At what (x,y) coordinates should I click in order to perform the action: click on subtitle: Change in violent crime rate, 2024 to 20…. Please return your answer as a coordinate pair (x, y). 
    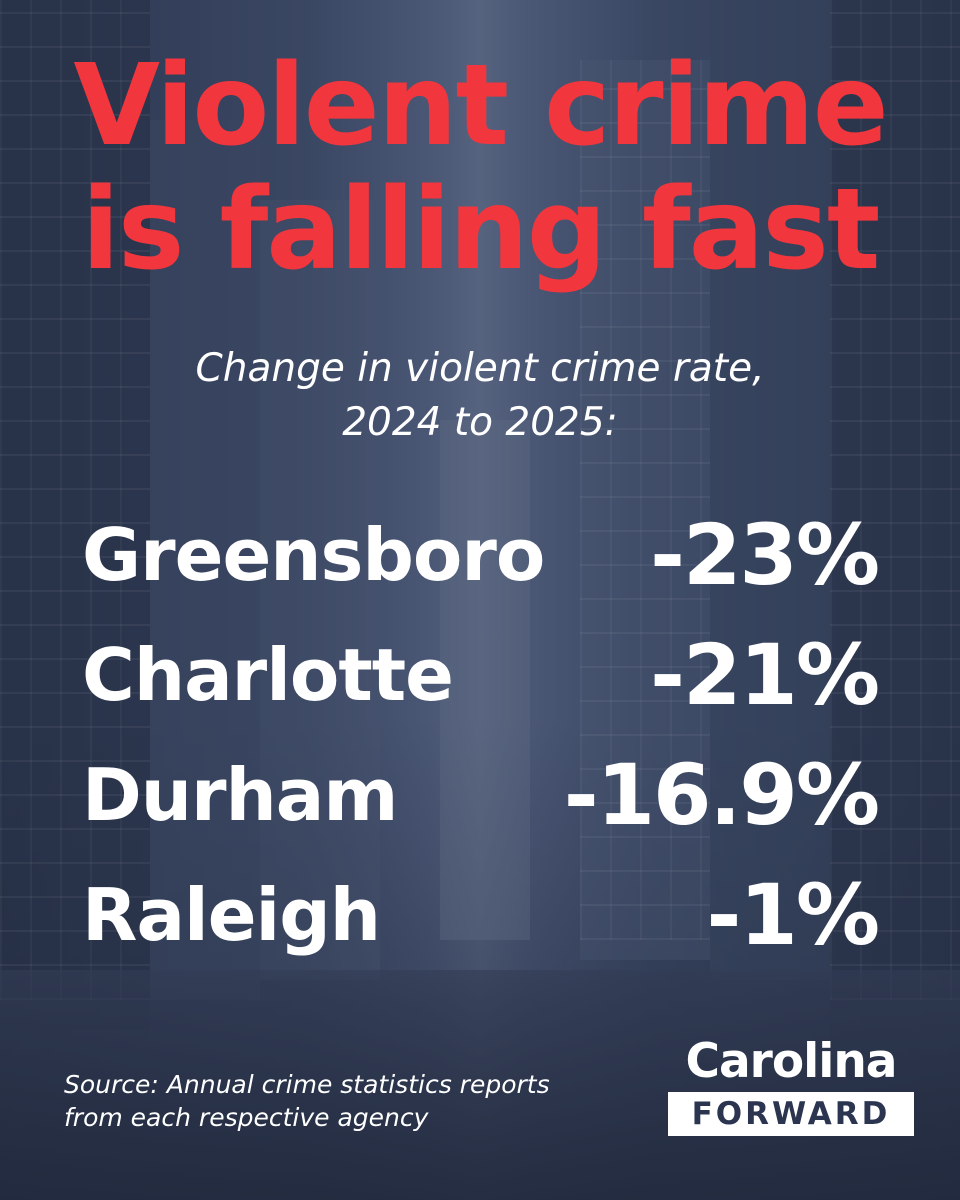
    Looking at the image, I should click on (480, 396).